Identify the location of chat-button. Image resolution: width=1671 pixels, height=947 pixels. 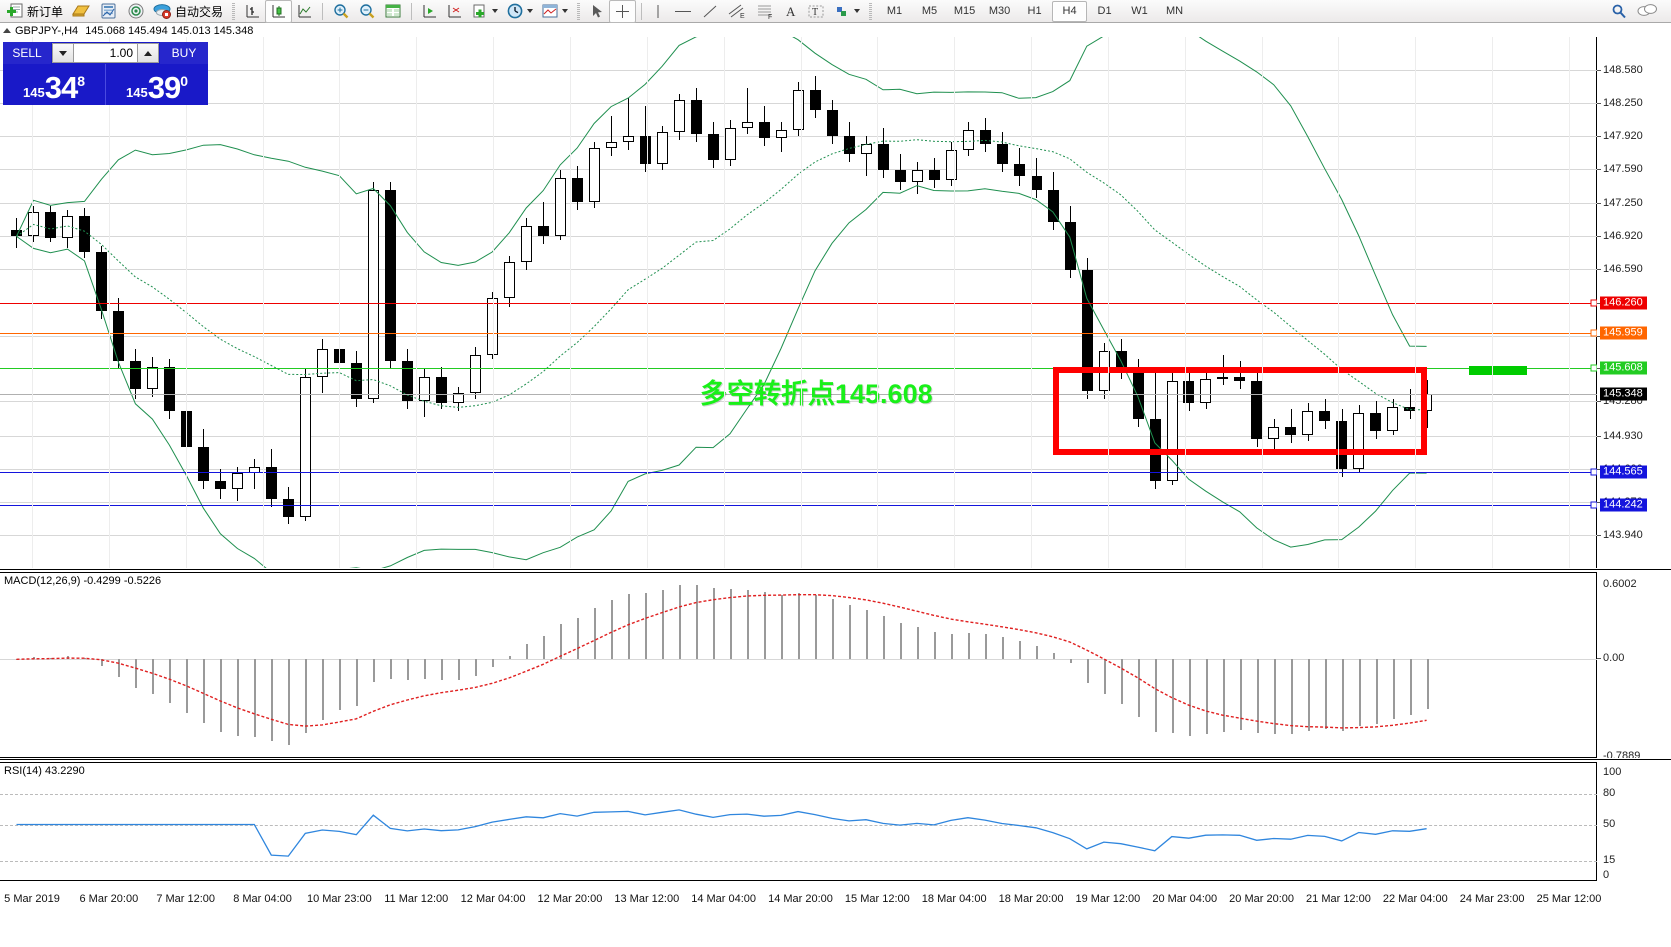
(1647, 11).